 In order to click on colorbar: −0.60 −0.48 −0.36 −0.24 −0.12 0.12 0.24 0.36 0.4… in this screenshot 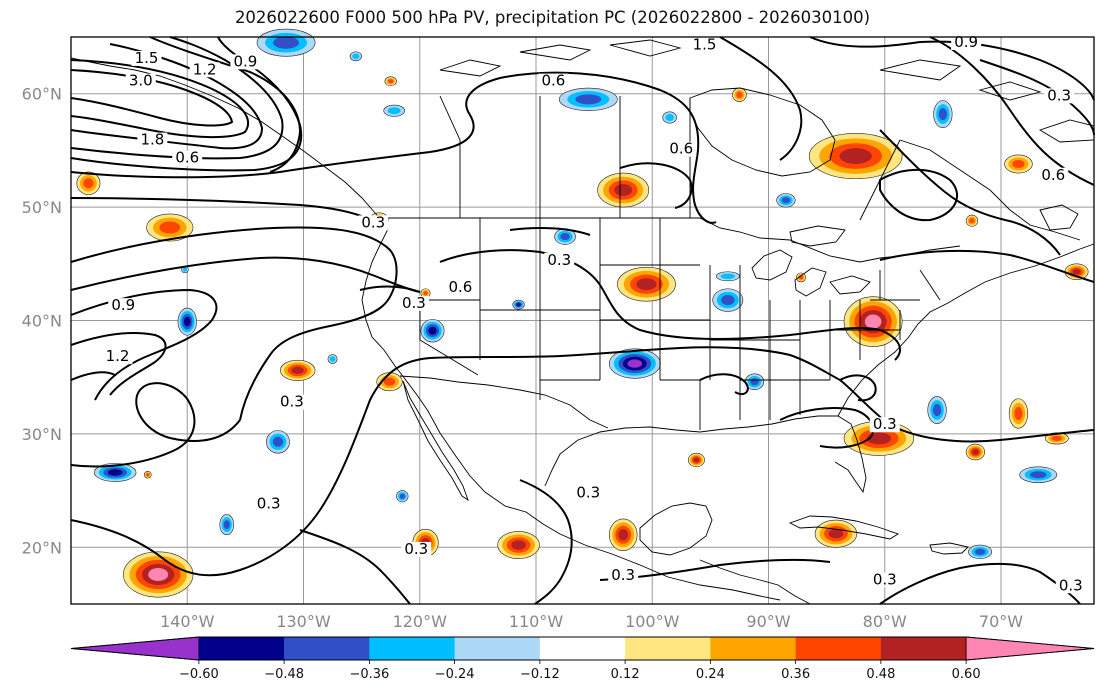, I will do `click(582, 659)`.